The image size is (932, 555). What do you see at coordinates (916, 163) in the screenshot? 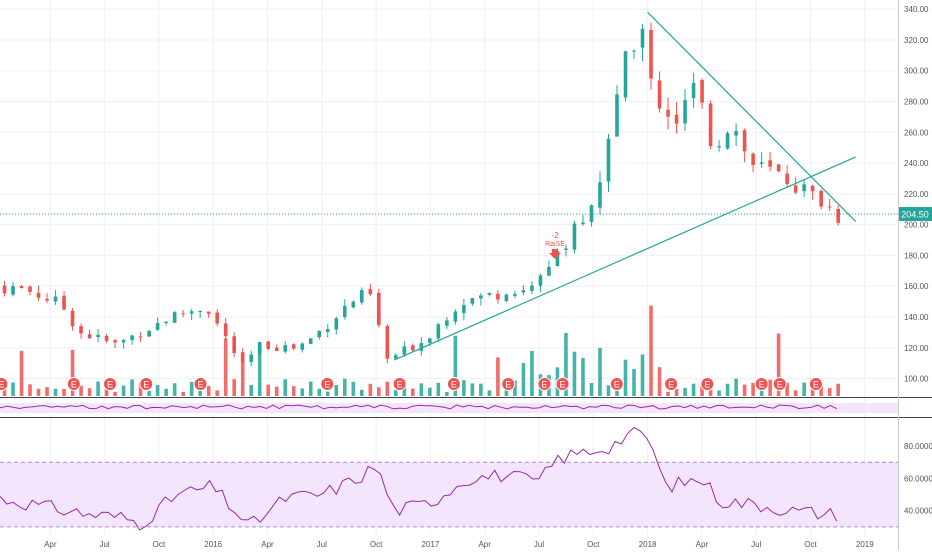
I see `price-tick-label: 240.00` at bounding box center [916, 163].